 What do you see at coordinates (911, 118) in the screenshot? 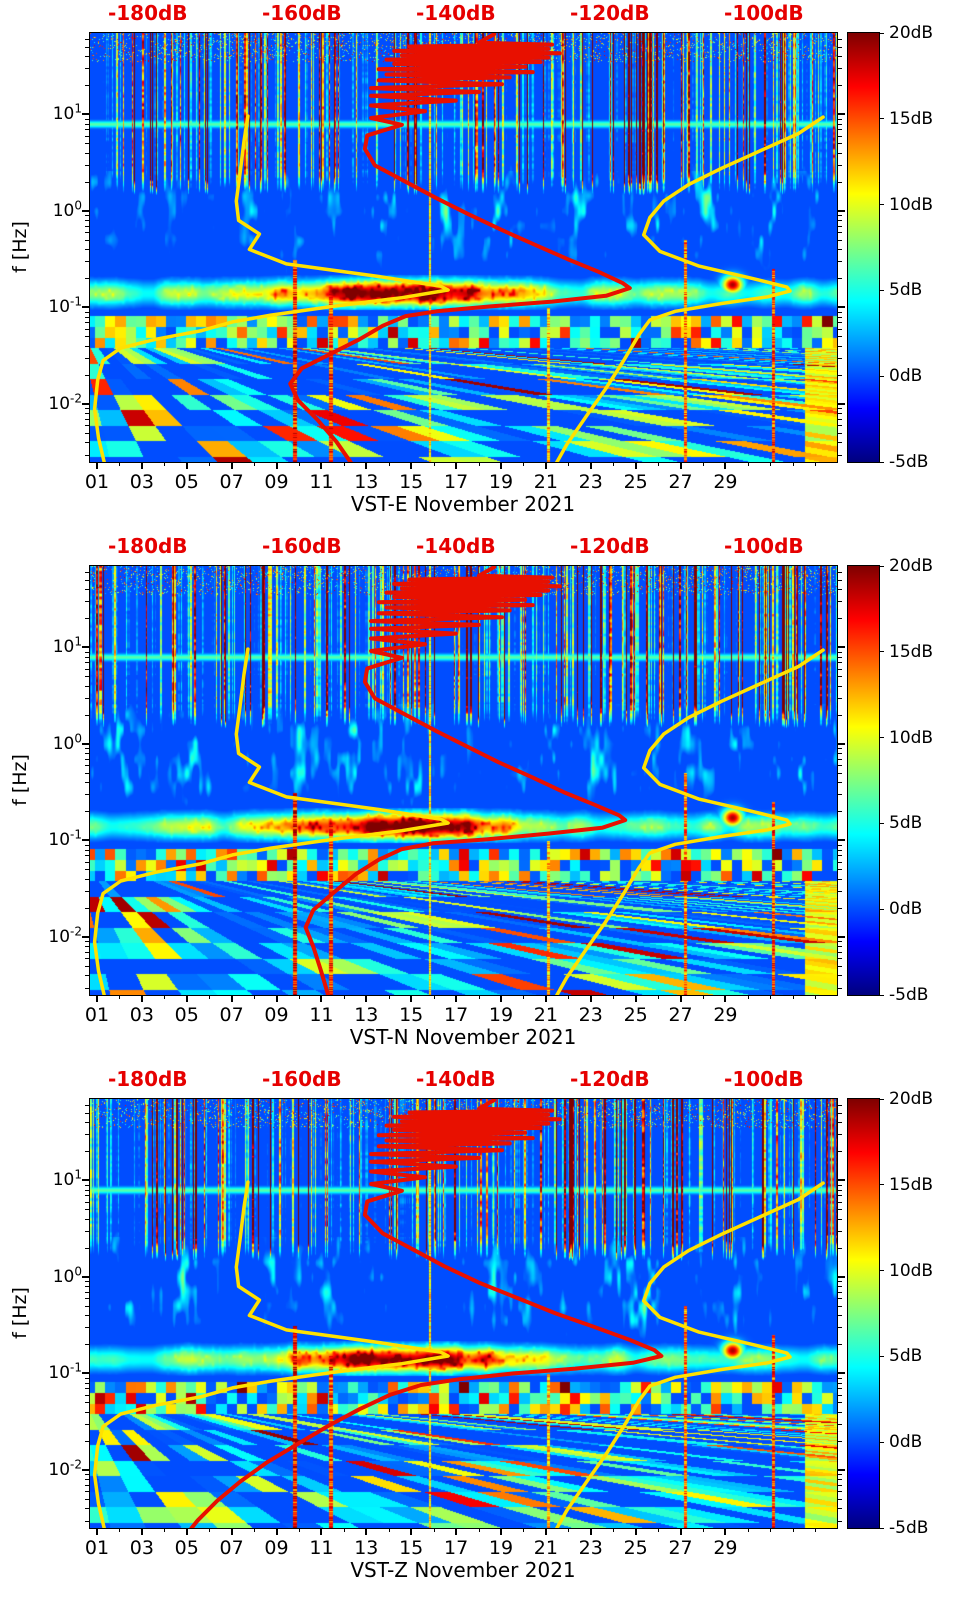
I see `colorbar-tick-label: 15dB` at bounding box center [911, 118].